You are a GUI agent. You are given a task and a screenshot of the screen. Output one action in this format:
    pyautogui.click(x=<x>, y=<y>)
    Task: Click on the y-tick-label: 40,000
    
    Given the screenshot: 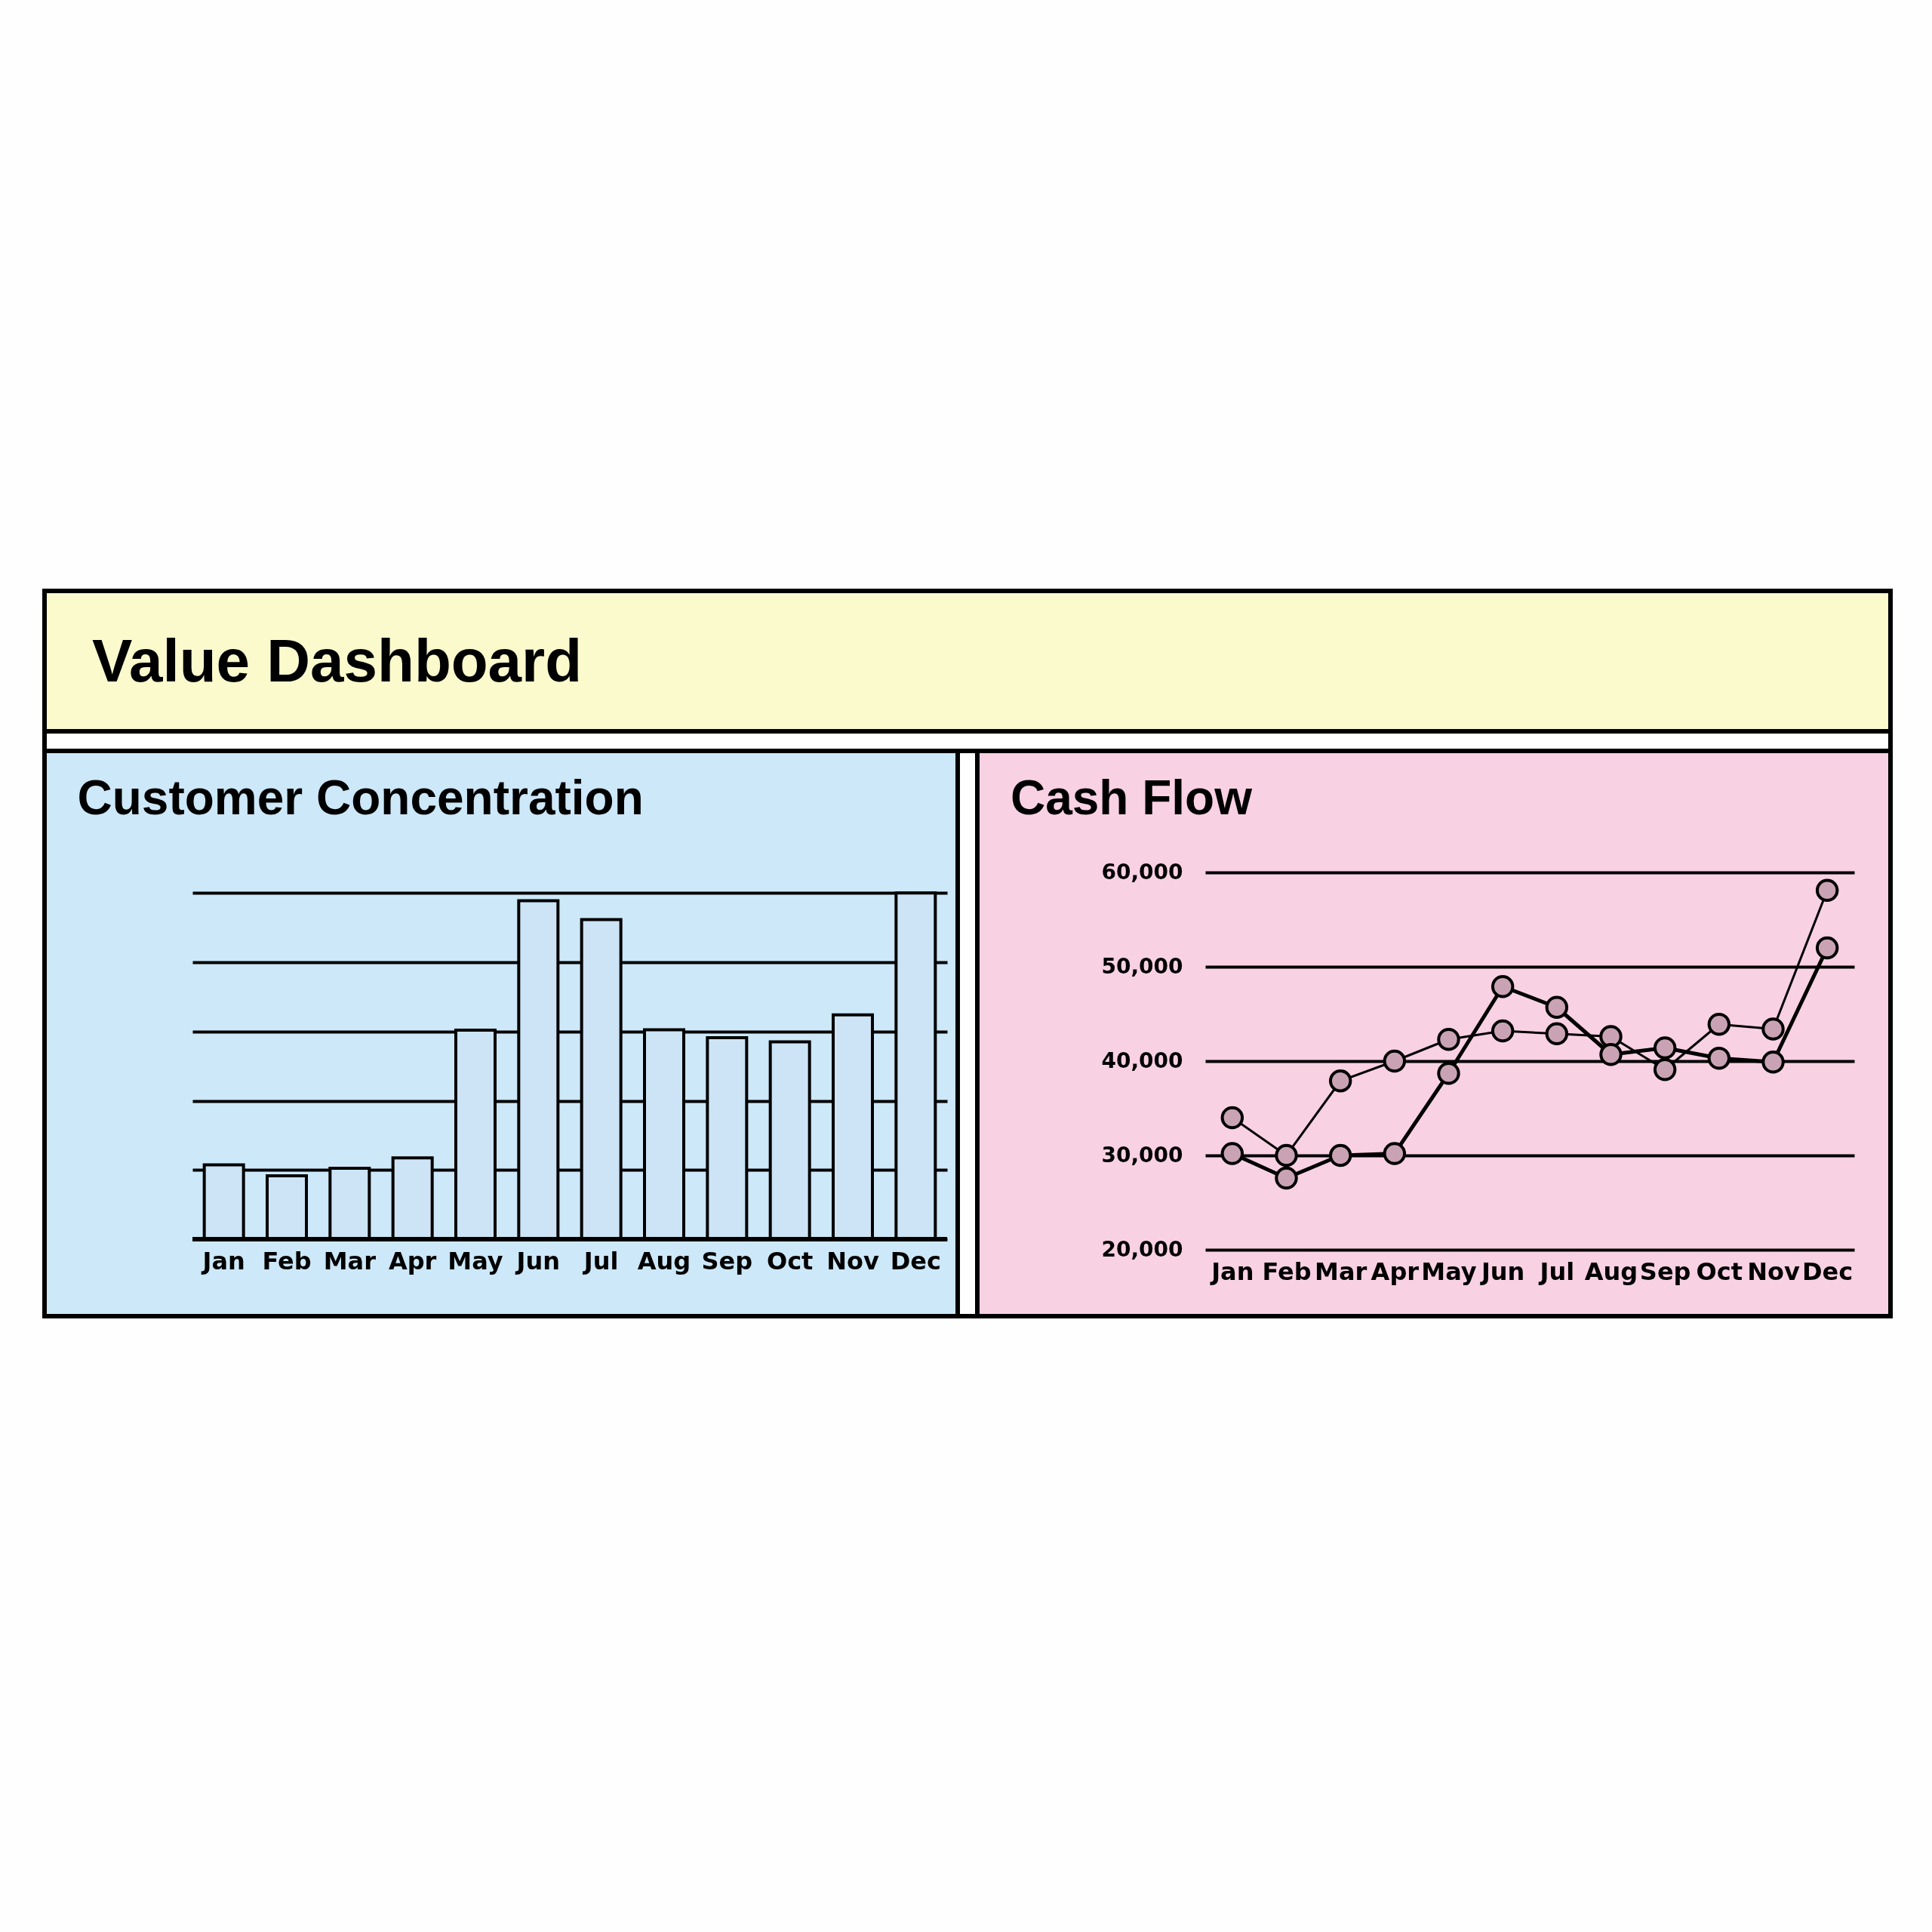 What is the action you would take?
    pyautogui.click(x=1142, y=1060)
    